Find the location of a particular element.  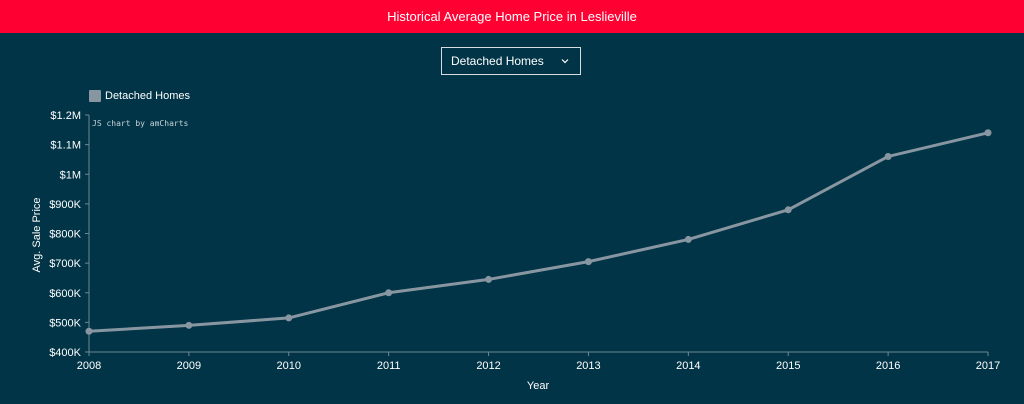

x-tick-label: 2012 is located at coordinates (488, 366).